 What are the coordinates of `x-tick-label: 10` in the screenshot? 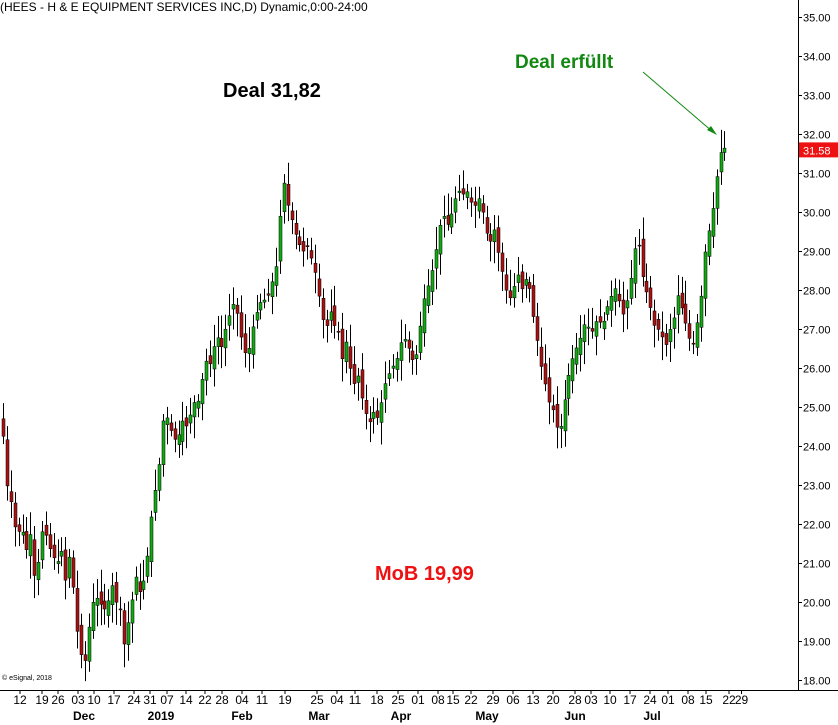 It's located at (610, 700).